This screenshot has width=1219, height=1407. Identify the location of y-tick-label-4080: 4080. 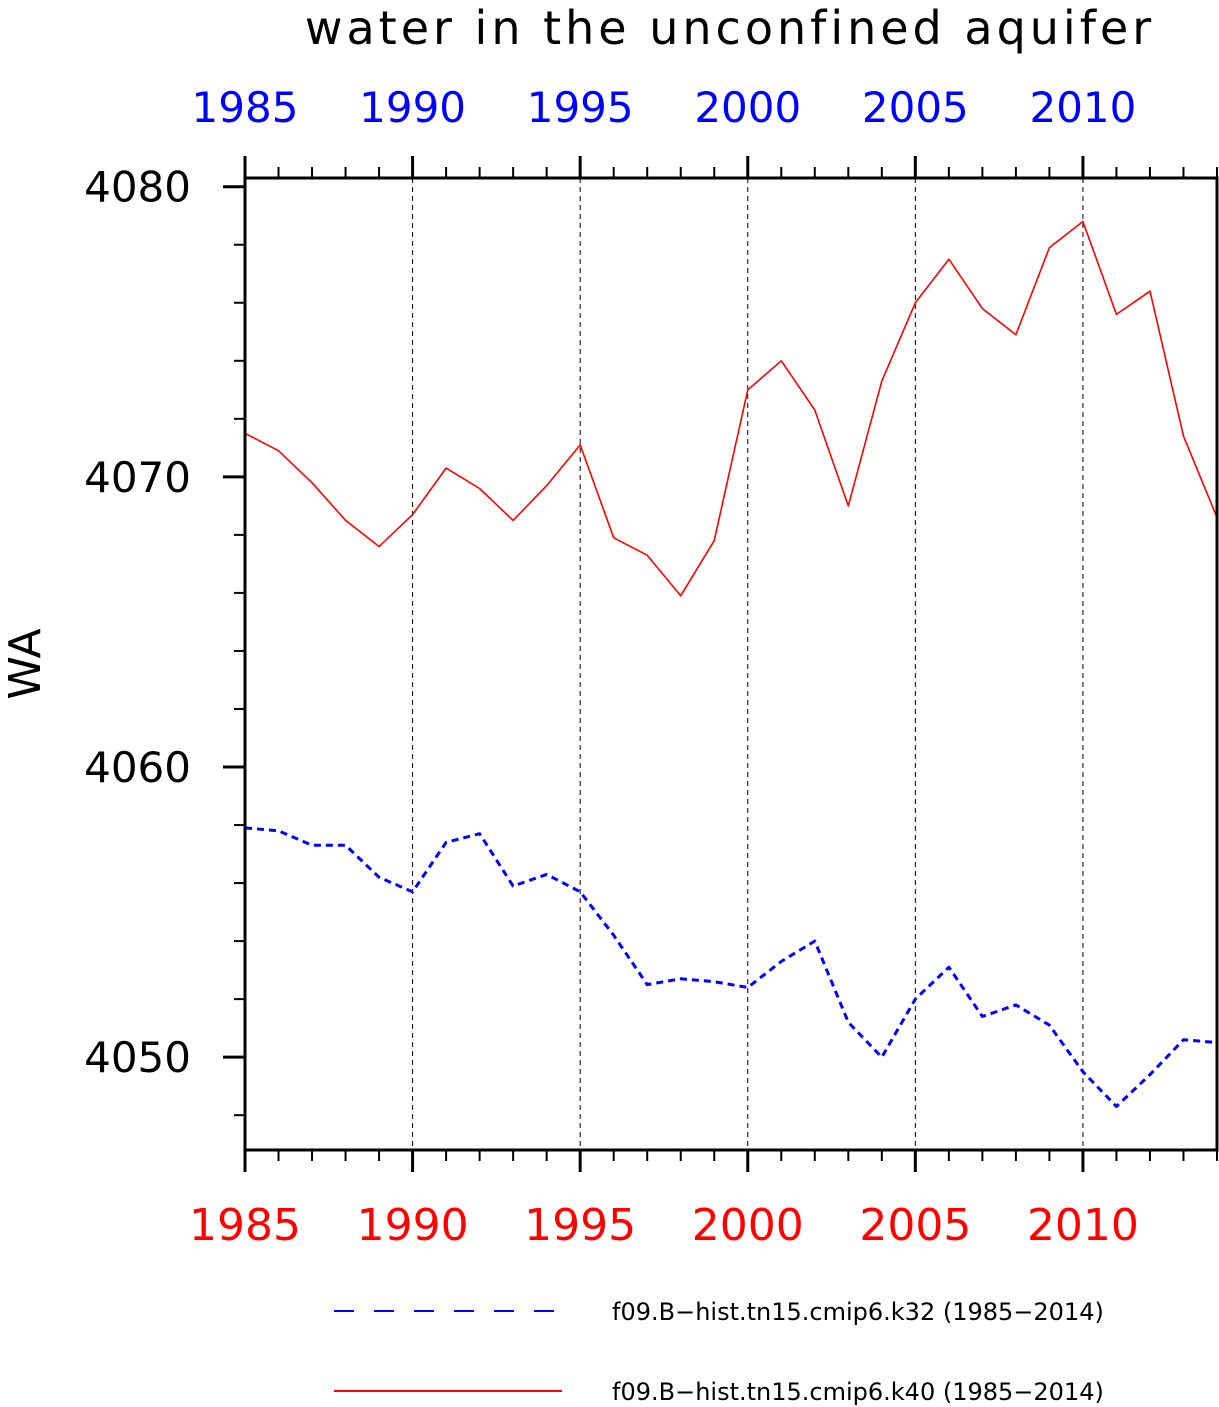
(137, 187).